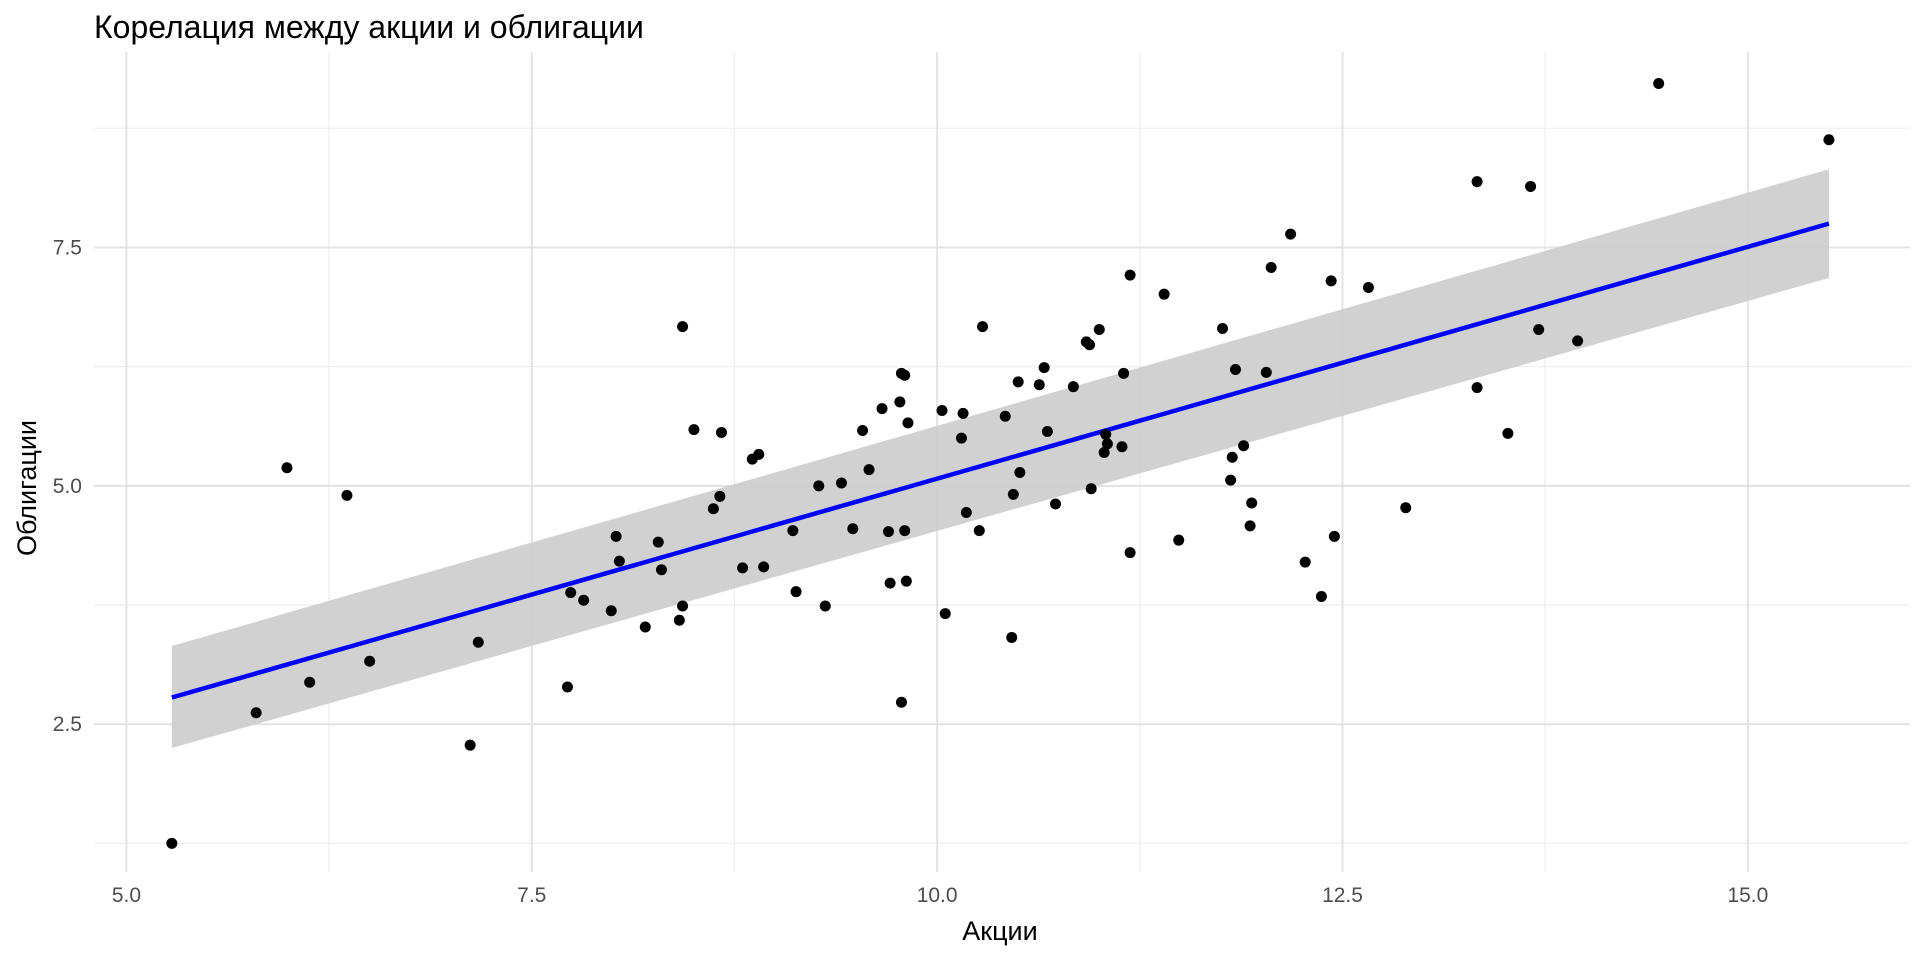 The height and width of the screenshot is (960, 1920). What do you see at coordinates (67, 724) in the screenshot?
I see `y-tick-label: 2.5` at bounding box center [67, 724].